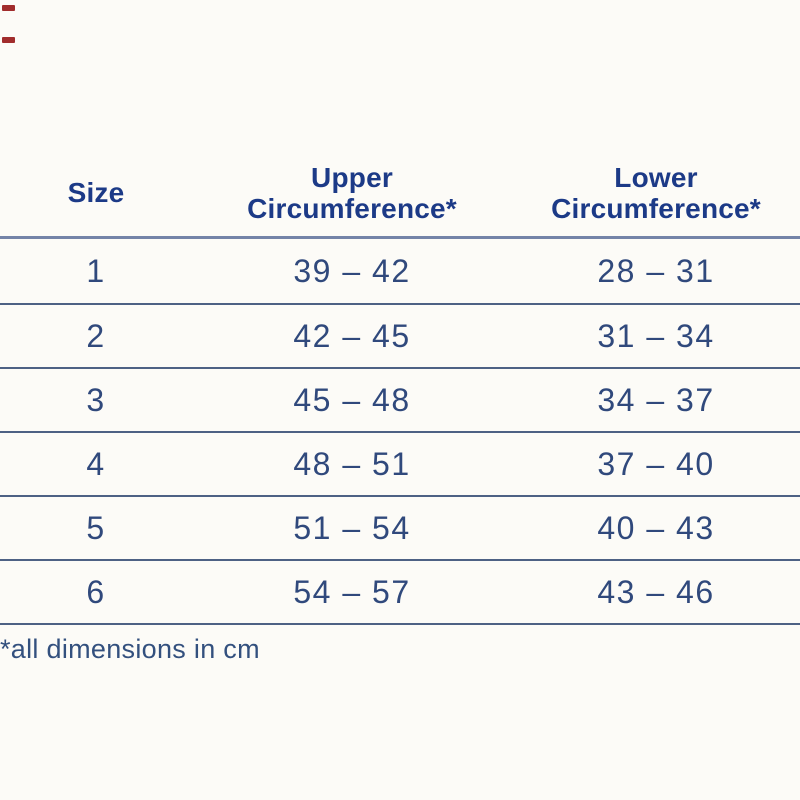  I want to click on size-cell: 6, so click(96, 591).